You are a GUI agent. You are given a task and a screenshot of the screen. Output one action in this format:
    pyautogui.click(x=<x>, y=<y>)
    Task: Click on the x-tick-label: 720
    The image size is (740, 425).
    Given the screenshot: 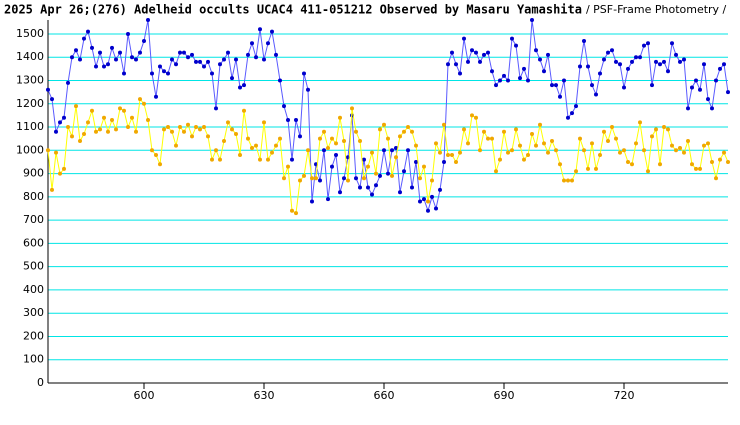 What is the action you would take?
    pyautogui.click(x=624, y=395)
    